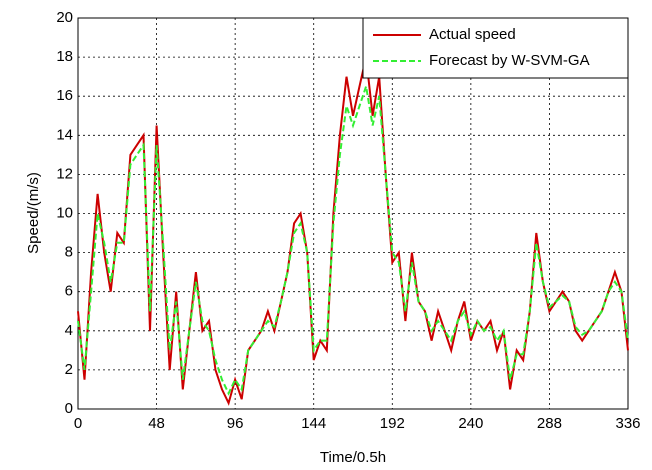  What do you see at coordinates (69, 408) in the screenshot?
I see `y-tick-label: 0` at bounding box center [69, 408].